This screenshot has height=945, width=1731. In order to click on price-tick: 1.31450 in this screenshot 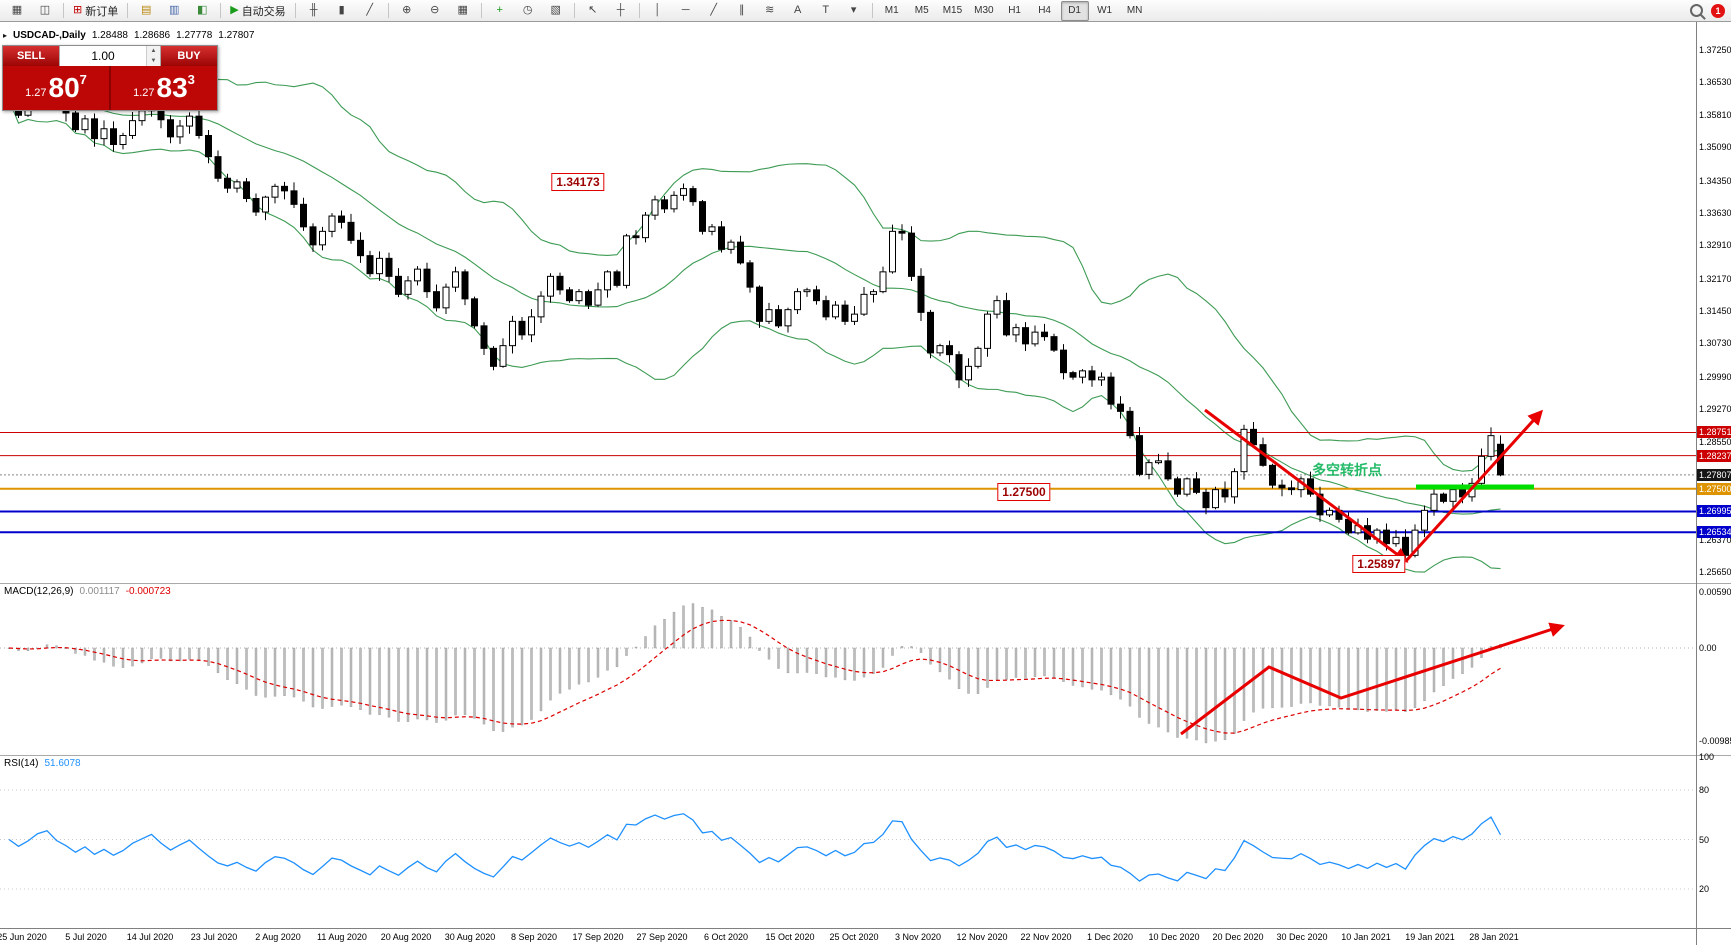, I will do `click(1715, 311)`.